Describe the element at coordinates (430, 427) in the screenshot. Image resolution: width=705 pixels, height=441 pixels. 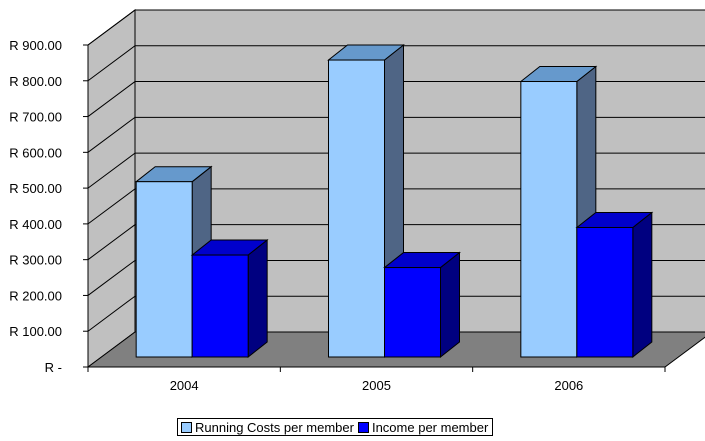
I see `legend-label-income: Income per member` at that location.